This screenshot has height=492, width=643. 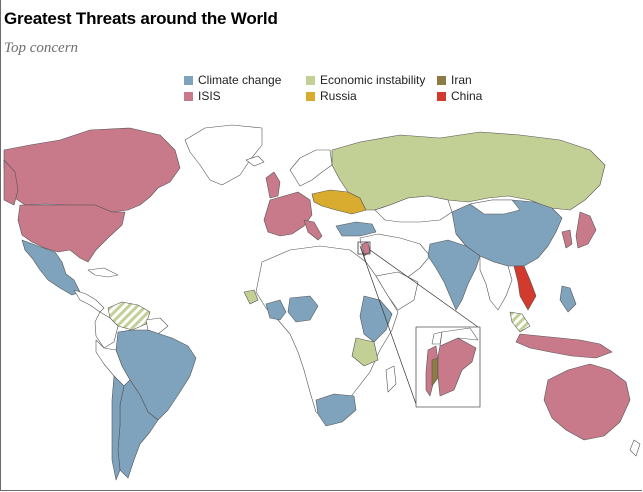 What do you see at coordinates (568, 299) in the screenshot?
I see `philippines` at bounding box center [568, 299].